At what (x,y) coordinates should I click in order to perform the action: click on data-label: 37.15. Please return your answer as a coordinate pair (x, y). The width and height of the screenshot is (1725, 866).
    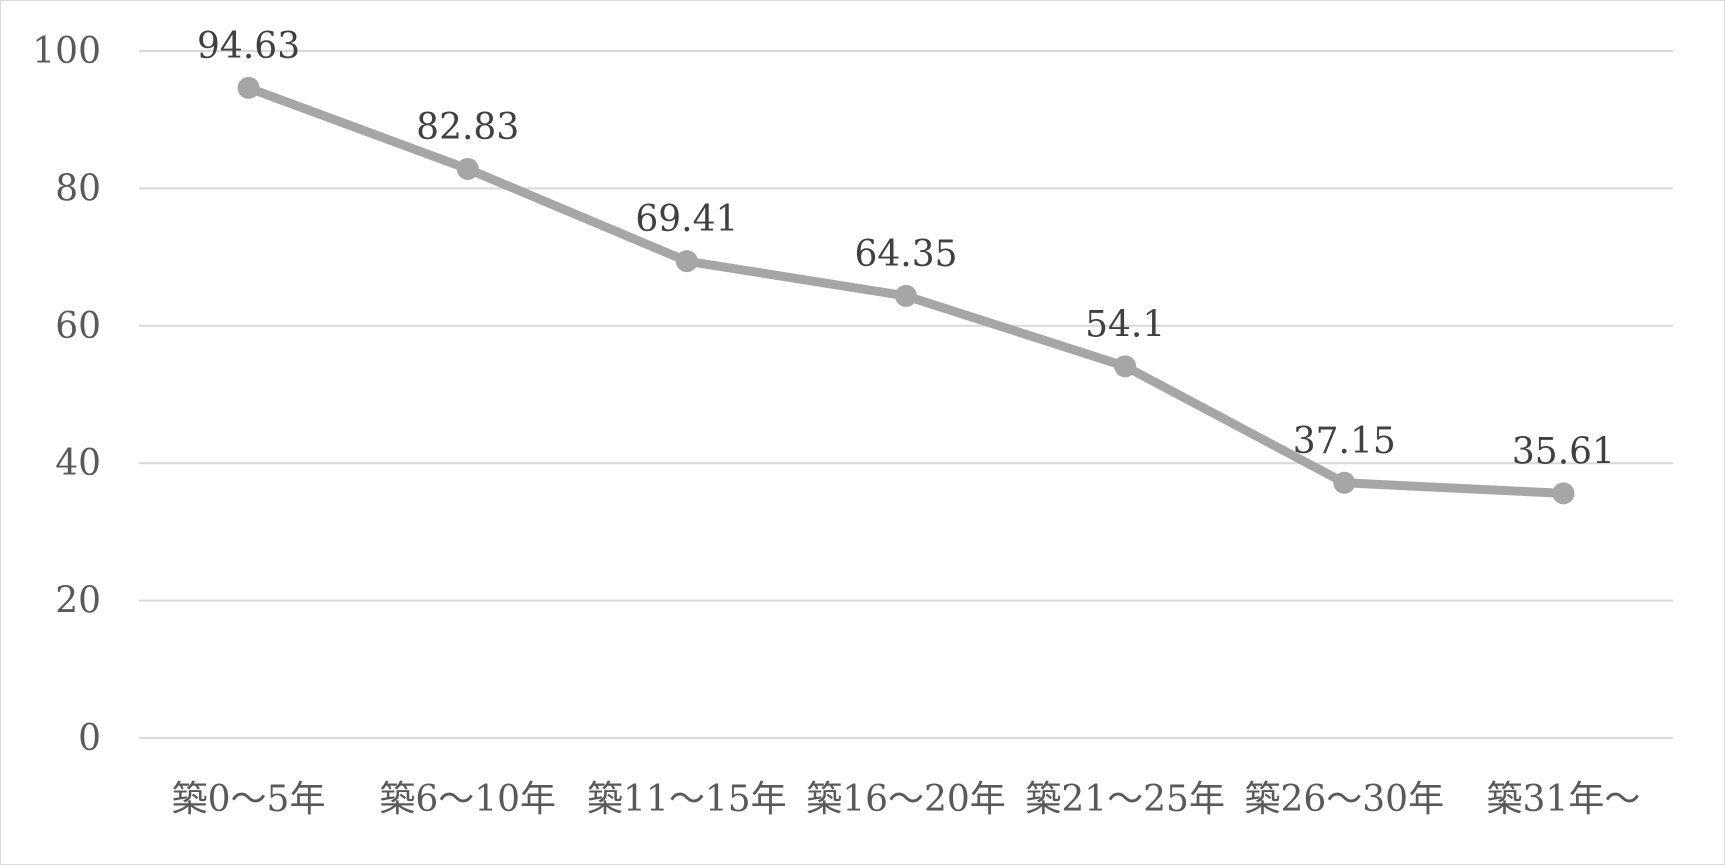
    Looking at the image, I should click on (1344, 441).